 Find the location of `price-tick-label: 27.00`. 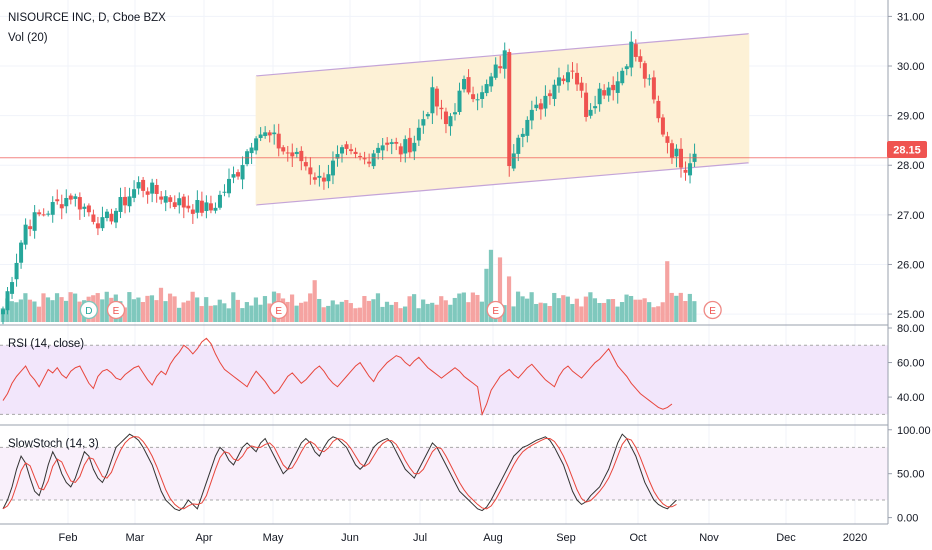

price-tick-label: 27.00 is located at coordinates (911, 216).